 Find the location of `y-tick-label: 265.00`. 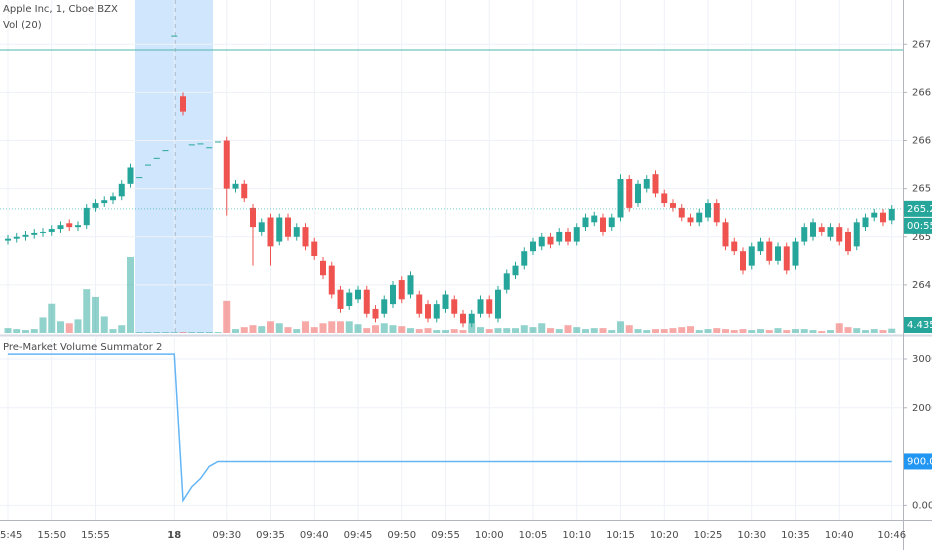

y-tick-label: 265.00 is located at coordinates (922, 237).